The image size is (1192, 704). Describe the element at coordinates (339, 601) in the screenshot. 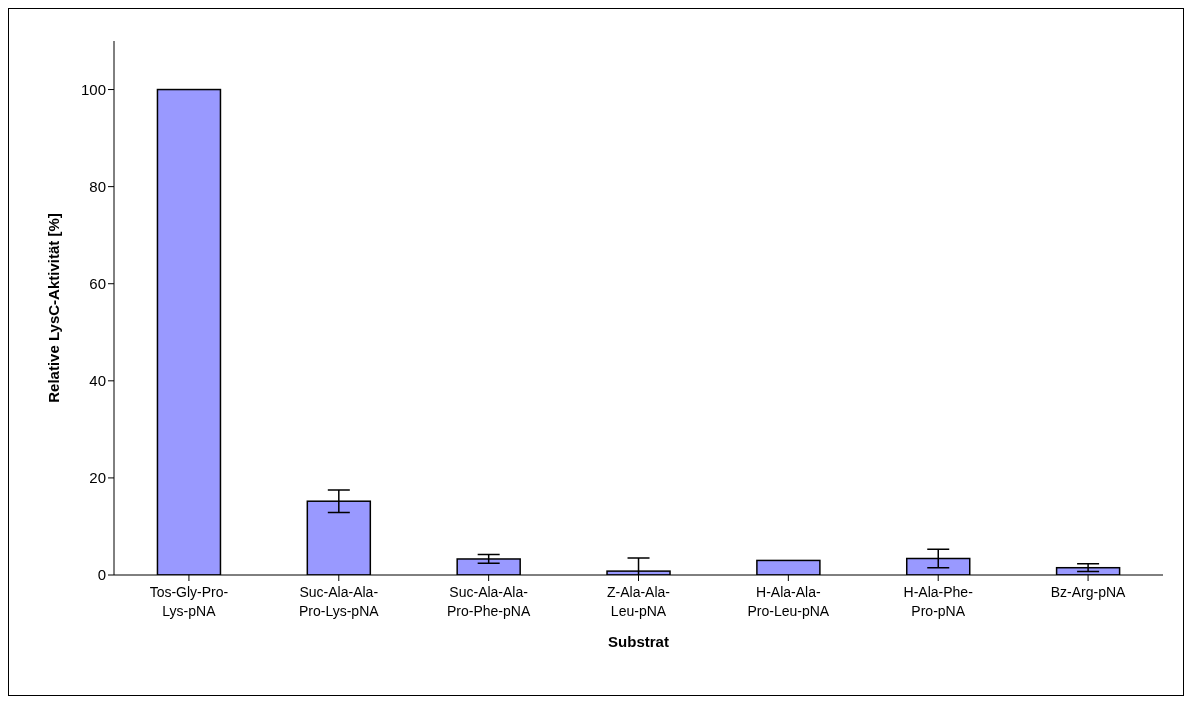

I see `x-tick-label: Suc-Ala-Ala-Pro-Lys-pNA` at that location.